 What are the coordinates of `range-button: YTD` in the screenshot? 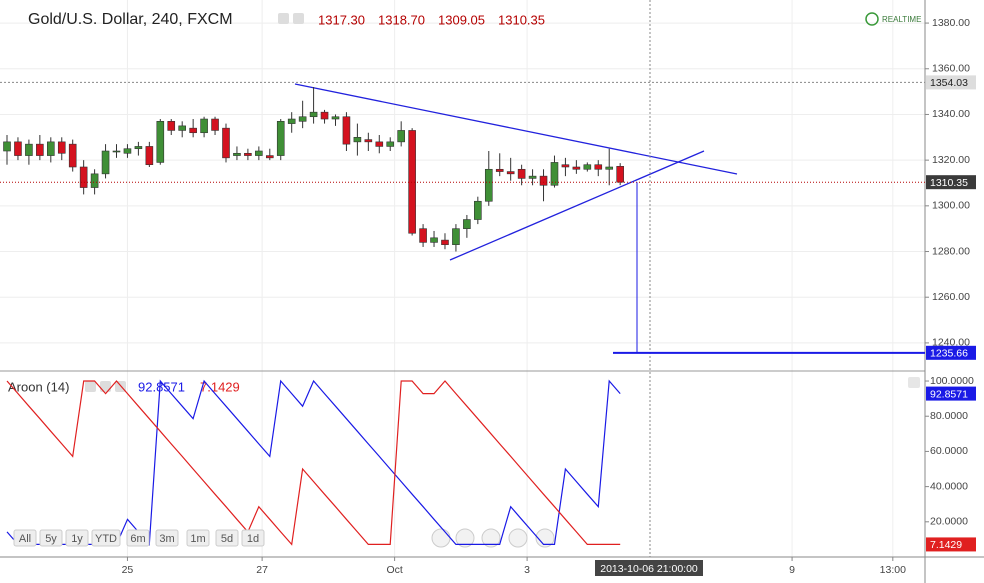 It's located at (106, 539).